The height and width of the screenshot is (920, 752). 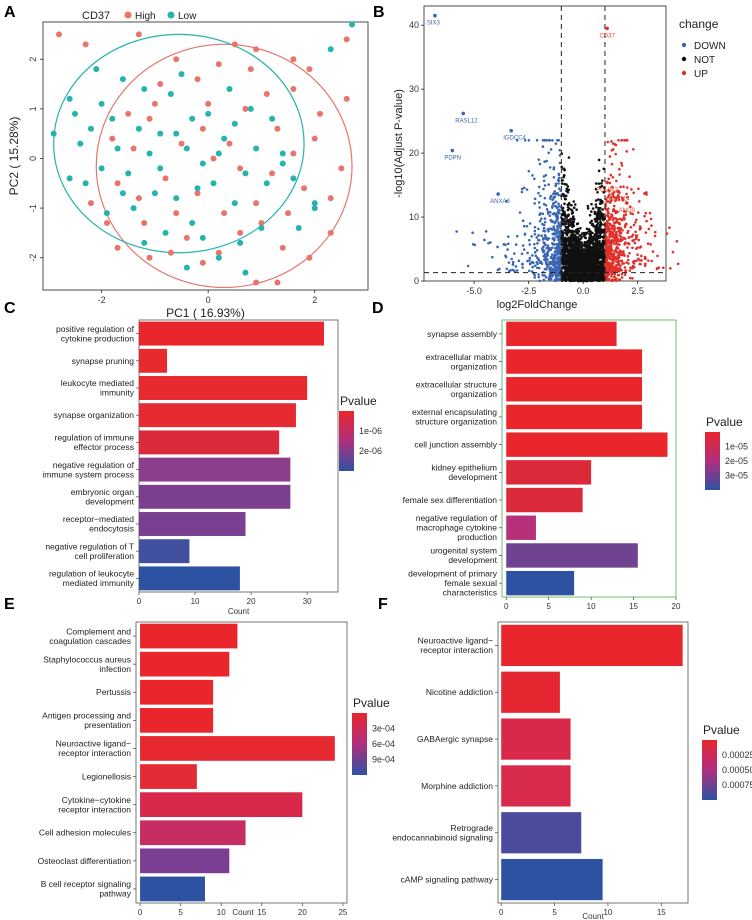 What do you see at coordinates (442, 837) in the screenshot?
I see `panel-f-category-label: endocannabinoid signaling` at bounding box center [442, 837].